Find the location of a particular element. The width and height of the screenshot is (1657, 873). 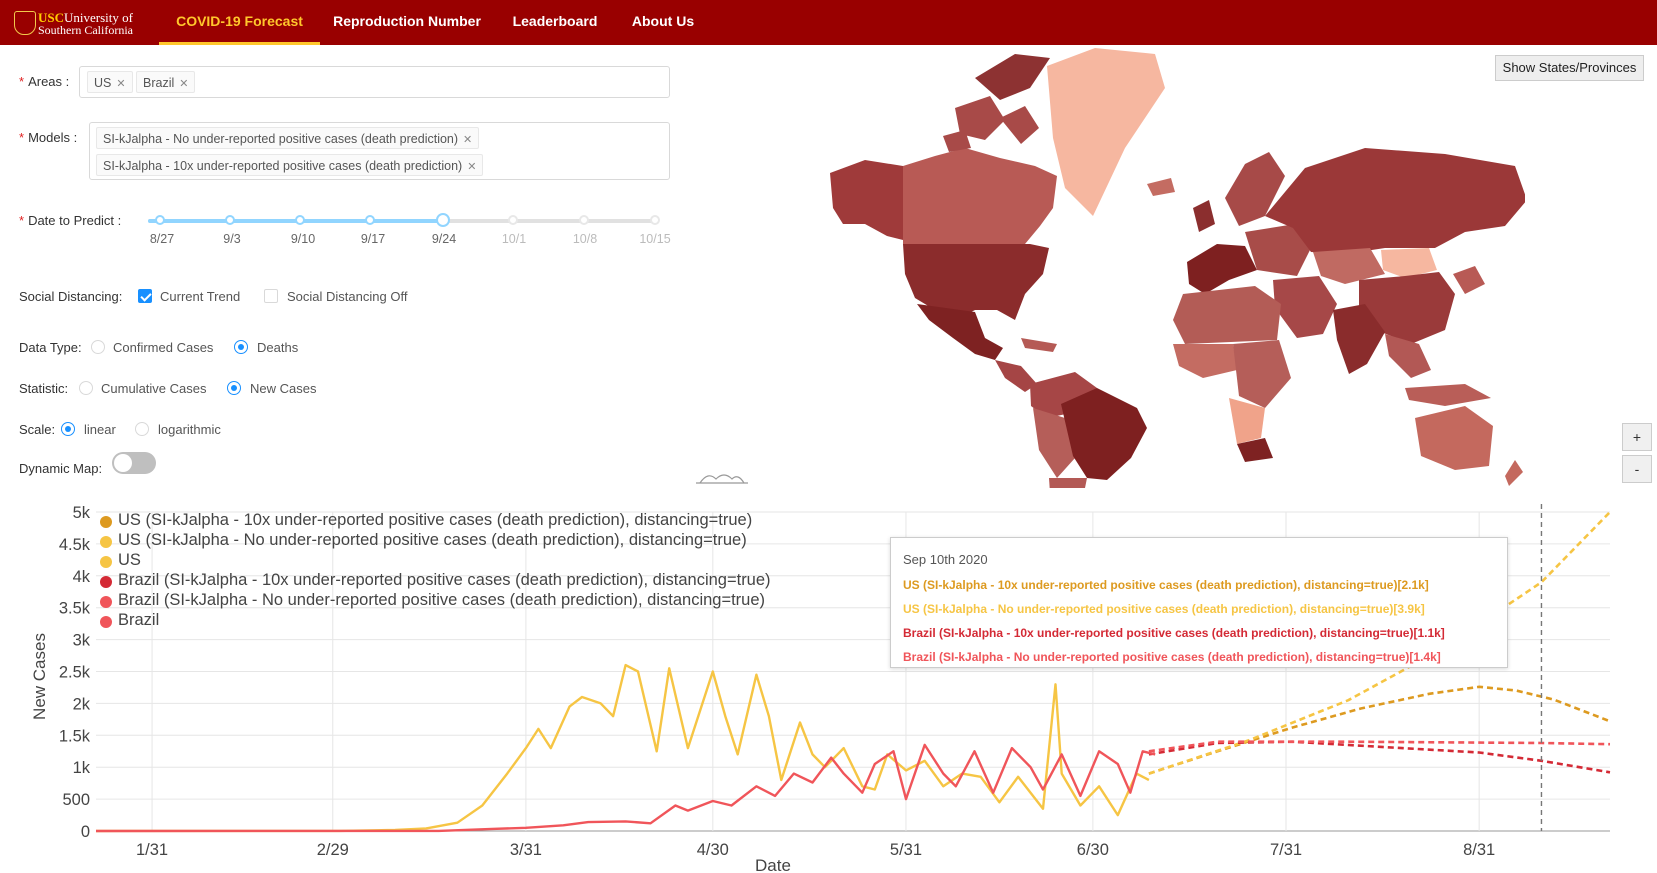

new-cases-label: New Cases is located at coordinates (283, 388).